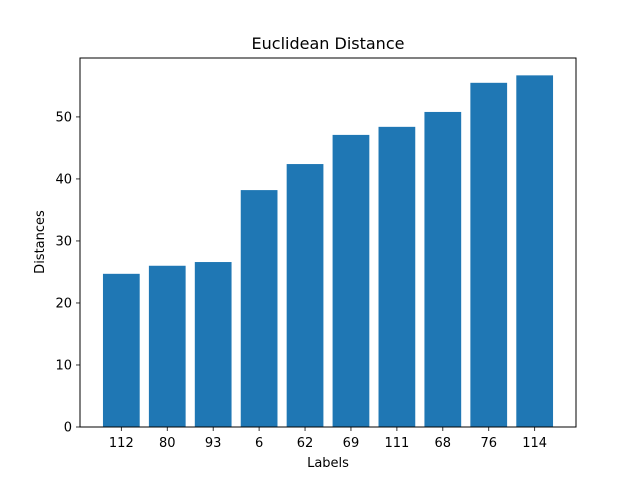  What do you see at coordinates (396, 443) in the screenshot?
I see `x-tick-label: 111` at bounding box center [396, 443].